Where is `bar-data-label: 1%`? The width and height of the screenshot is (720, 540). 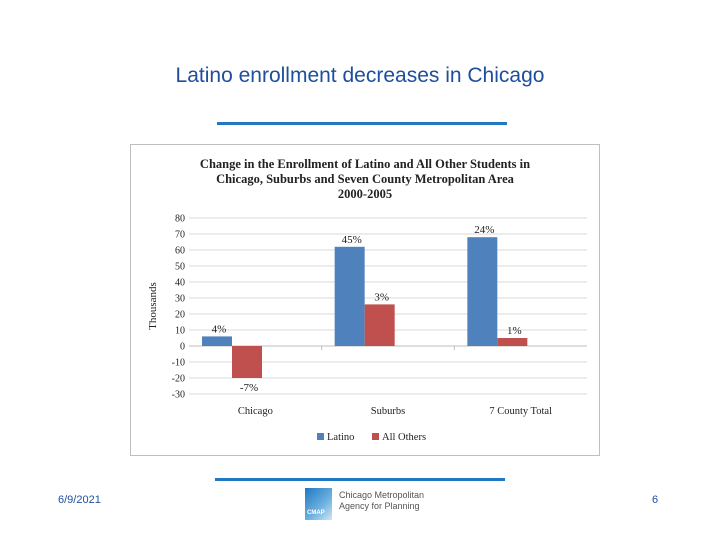 bar-data-label: 1% is located at coordinates (514, 331).